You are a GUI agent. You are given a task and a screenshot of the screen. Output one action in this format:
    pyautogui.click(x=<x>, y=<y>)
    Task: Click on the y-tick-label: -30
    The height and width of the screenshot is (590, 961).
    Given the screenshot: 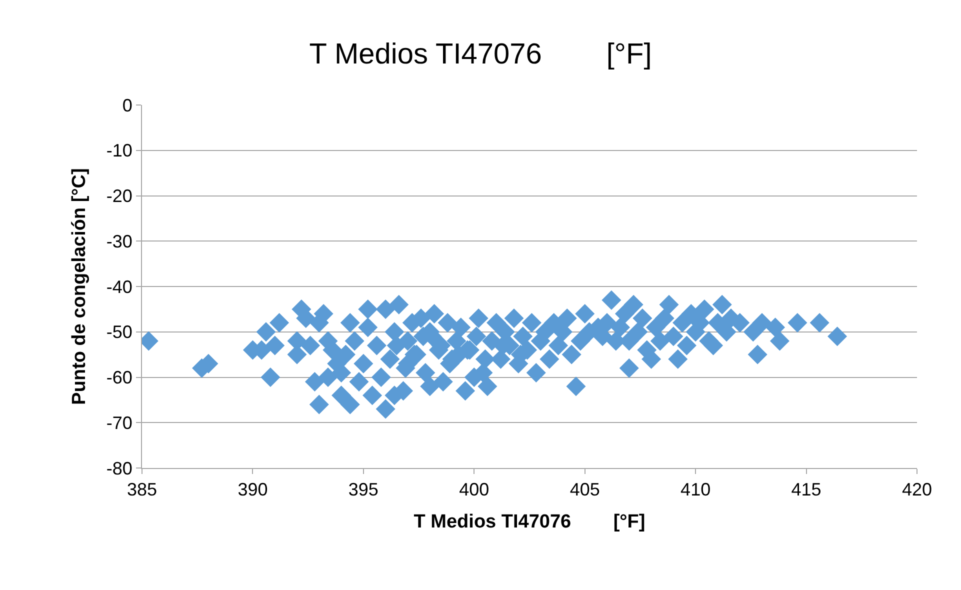 What is the action you would take?
    pyautogui.click(x=119, y=241)
    